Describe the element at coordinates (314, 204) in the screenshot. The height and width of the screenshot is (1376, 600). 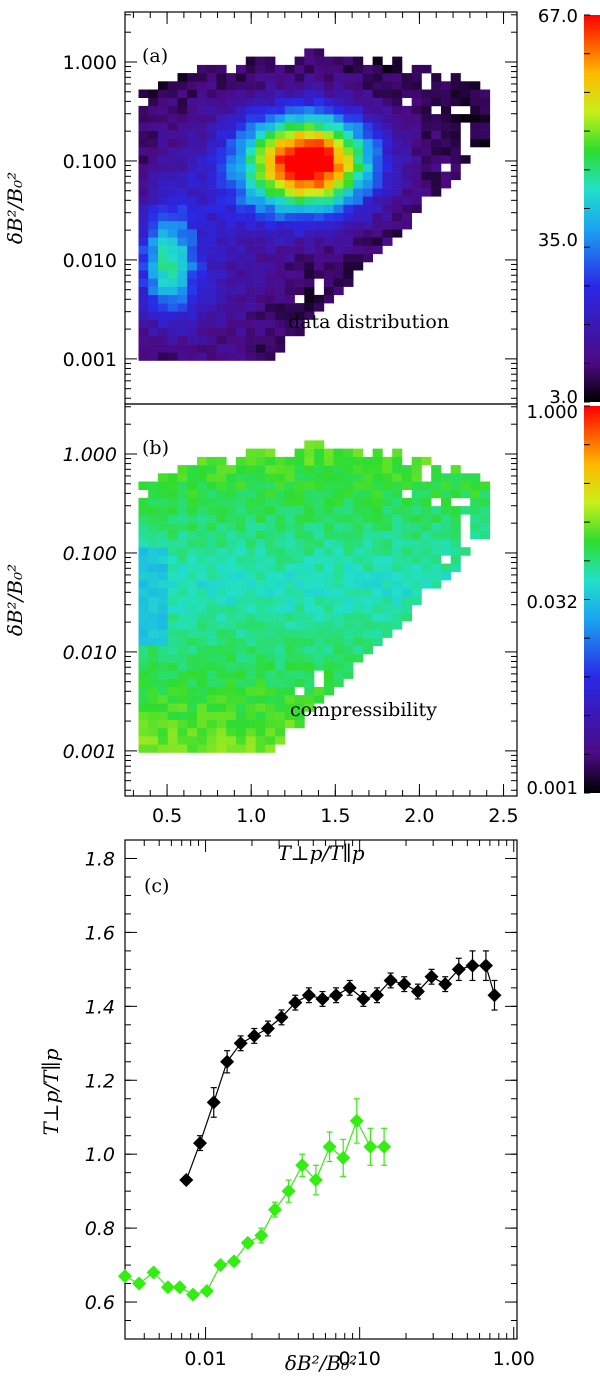
I see `heatmap-a-cells` at that location.